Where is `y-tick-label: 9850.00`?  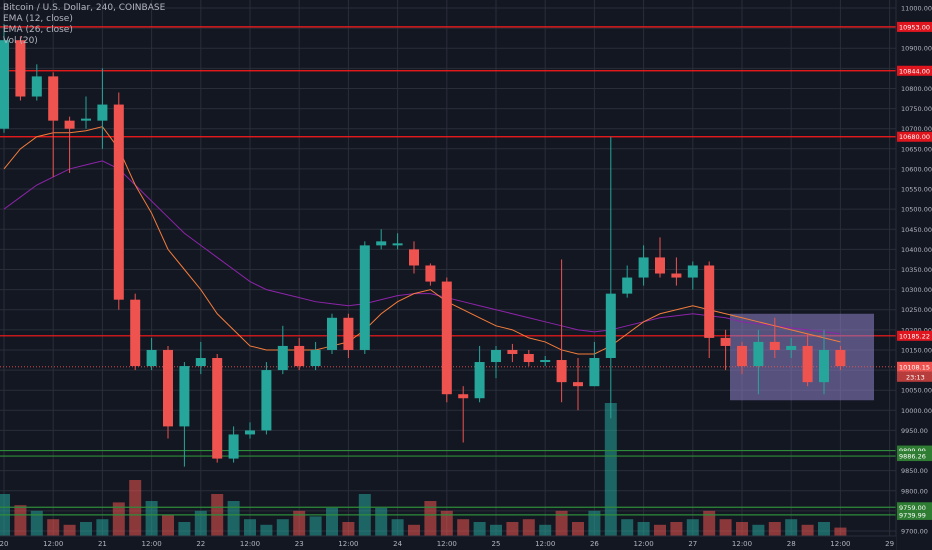
y-tick-label: 9850.00 is located at coordinates (914, 471).